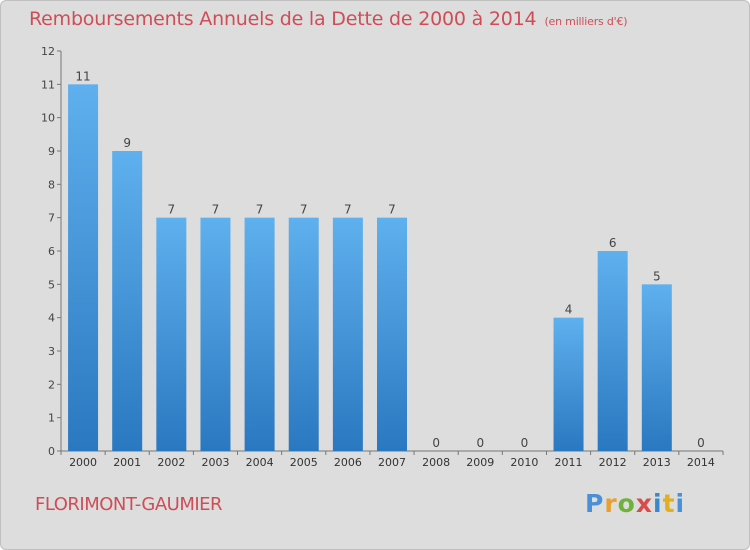 Image resolution: width=750 pixels, height=550 pixels. Describe the element at coordinates (626, 503) in the screenshot. I see `logo-letter: o` at that location.